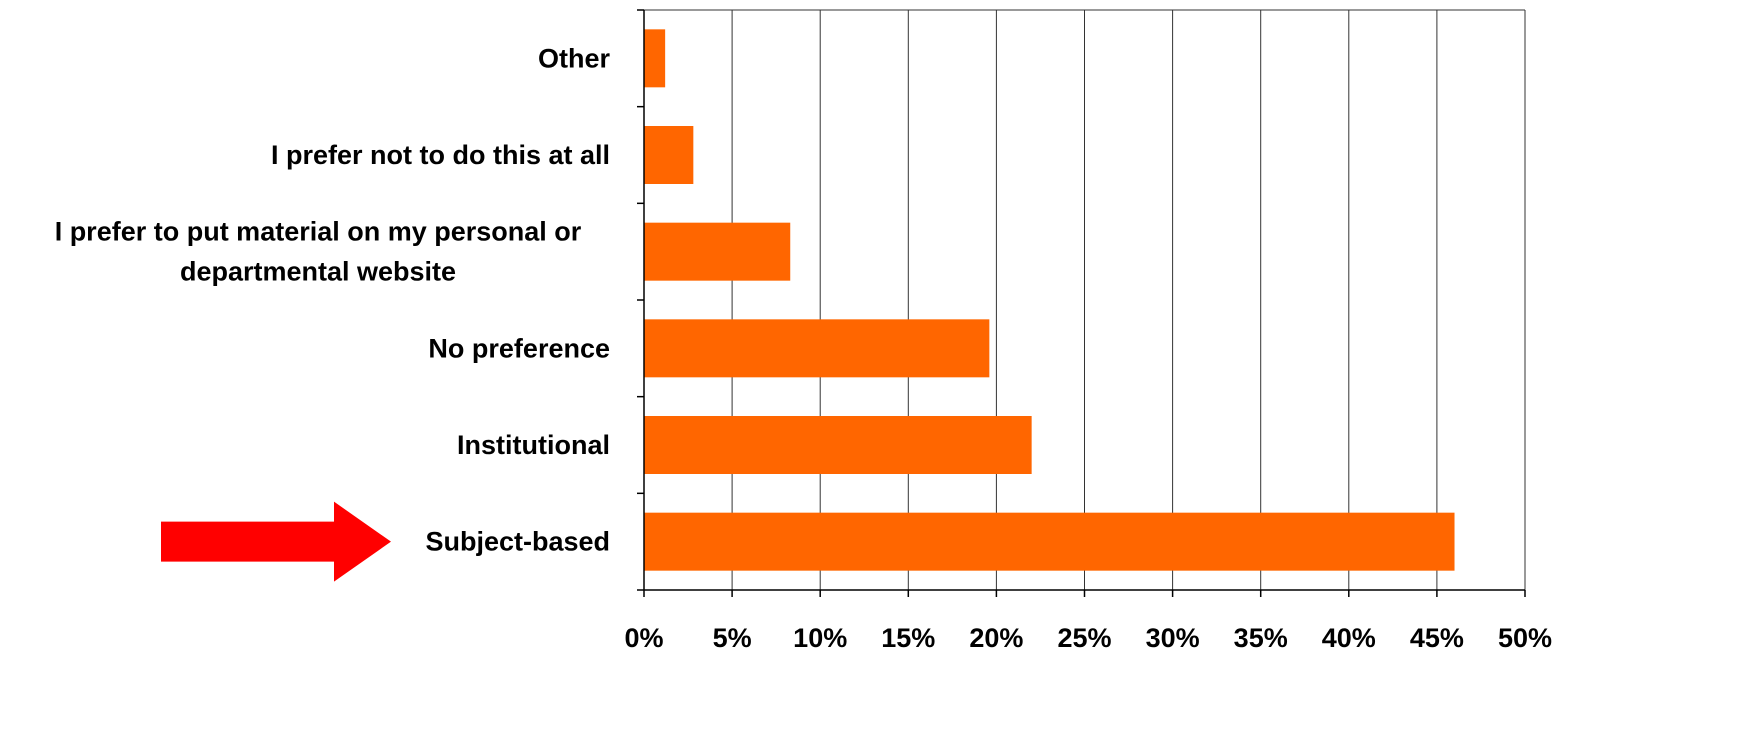 The image size is (1751, 731). I want to click on category-label-3: No preference, so click(519, 348).